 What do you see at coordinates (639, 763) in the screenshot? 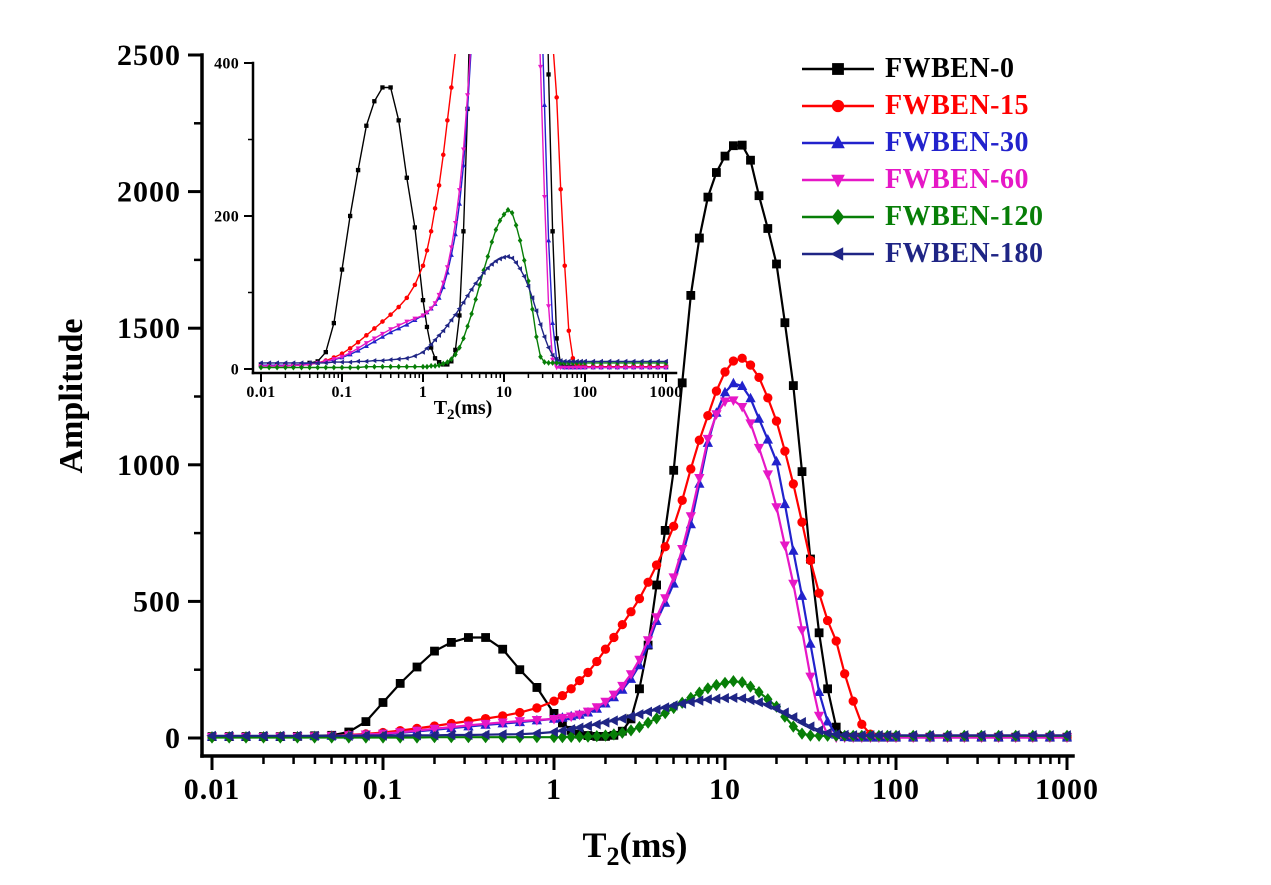
I see `main-x-axis-ticks` at bounding box center [639, 763].